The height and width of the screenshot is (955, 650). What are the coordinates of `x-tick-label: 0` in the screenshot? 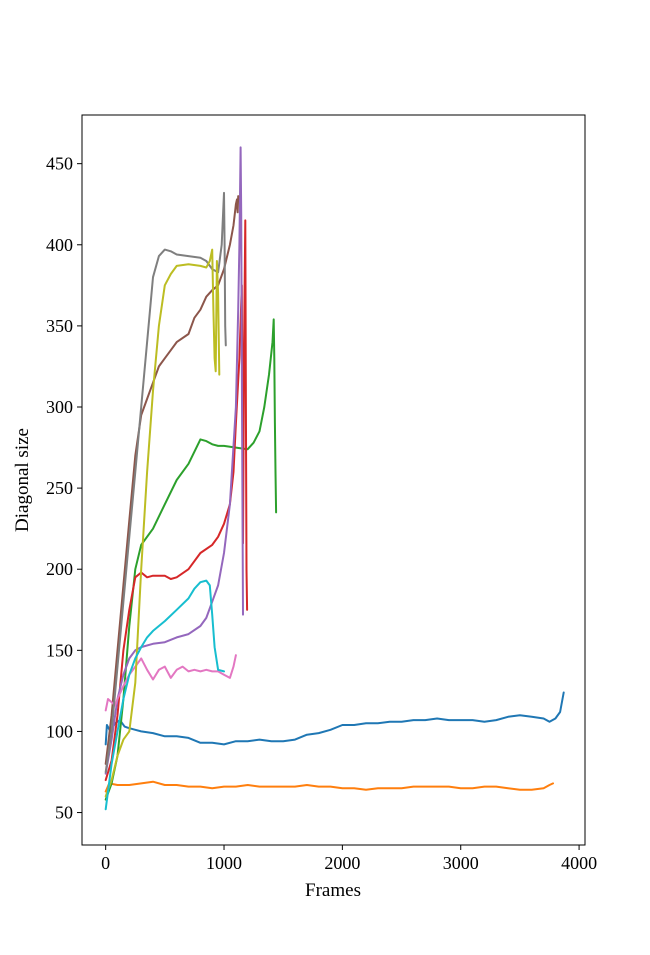 It's located at (105, 863).